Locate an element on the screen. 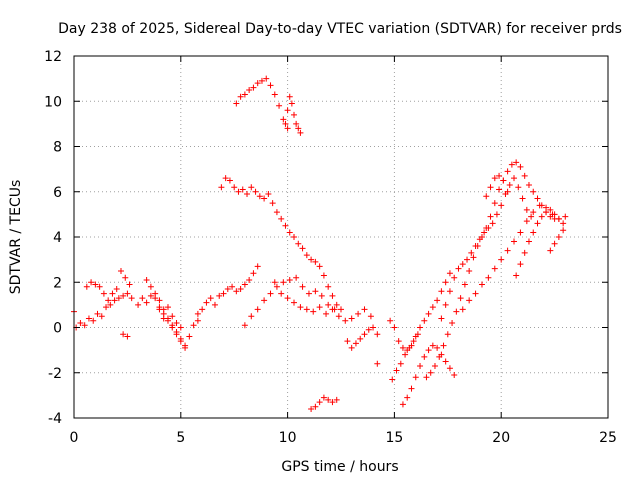 Image resolution: width=640 pixels, height=480 pixels. y-tick-label: 4 is located at coordinates (57, 238).